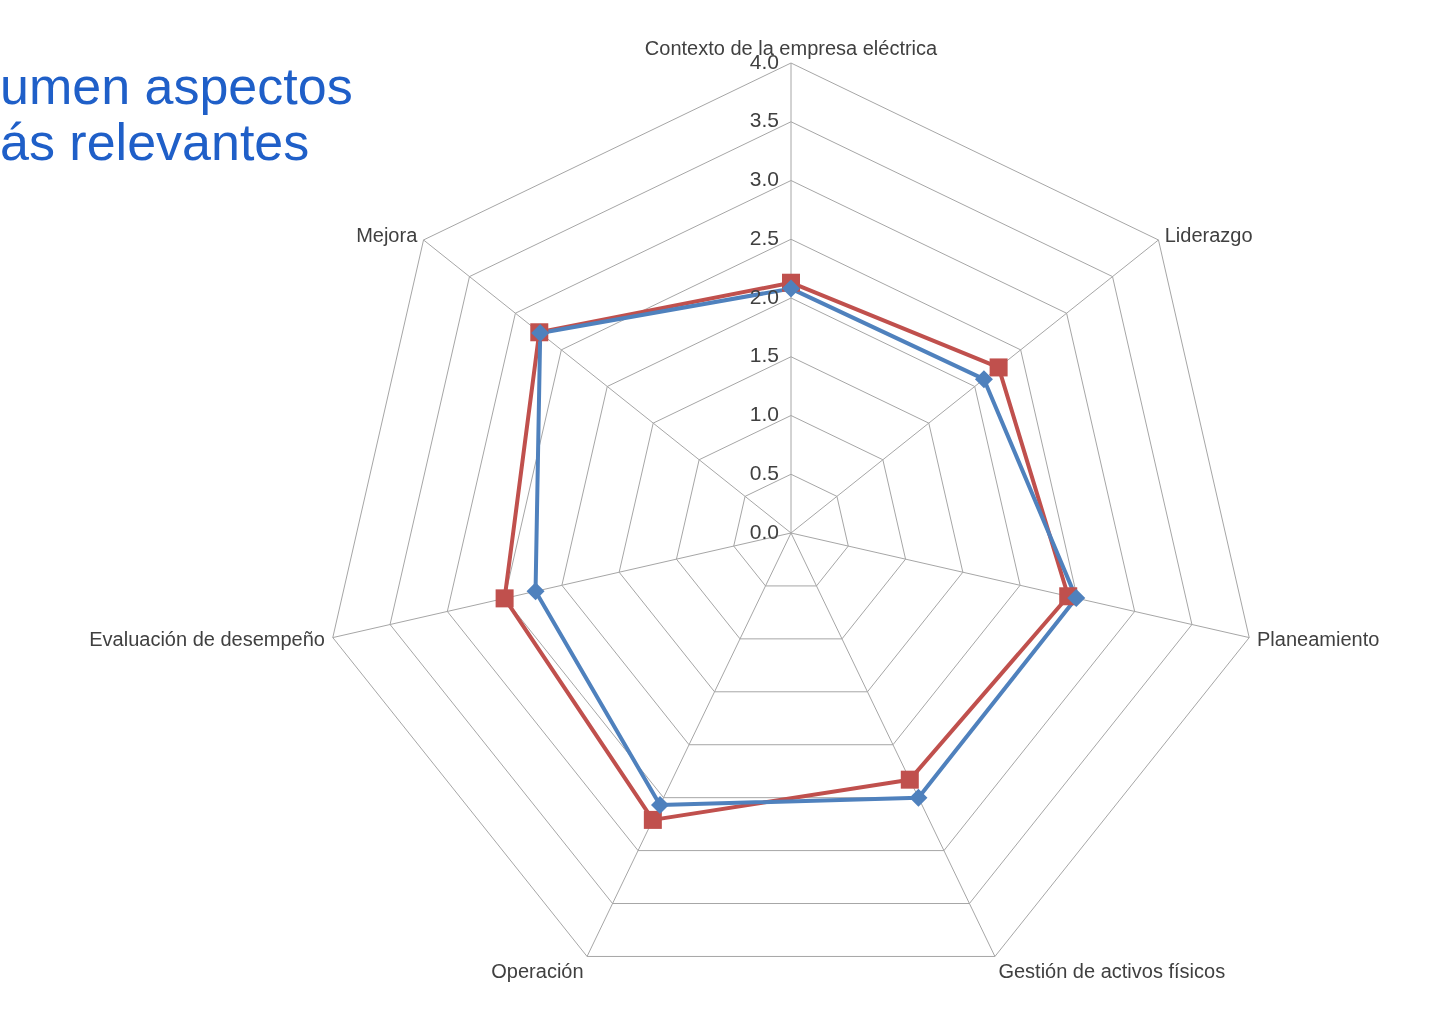 The height and width of the screenshot is (1034, 1448). I want to click on spoke-label: Planeamiento, so click(1318, 639).